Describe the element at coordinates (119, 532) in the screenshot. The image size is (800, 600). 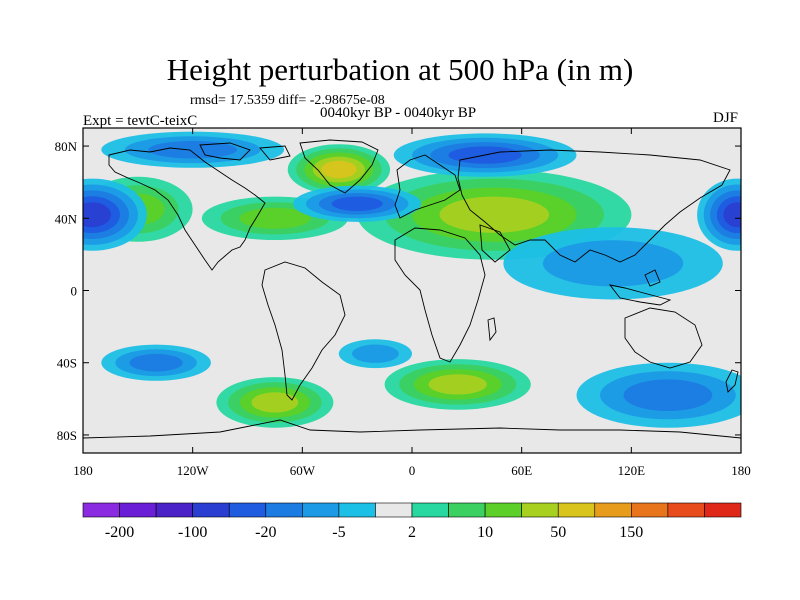
I see `colorbar-label-0: -200` at that location.